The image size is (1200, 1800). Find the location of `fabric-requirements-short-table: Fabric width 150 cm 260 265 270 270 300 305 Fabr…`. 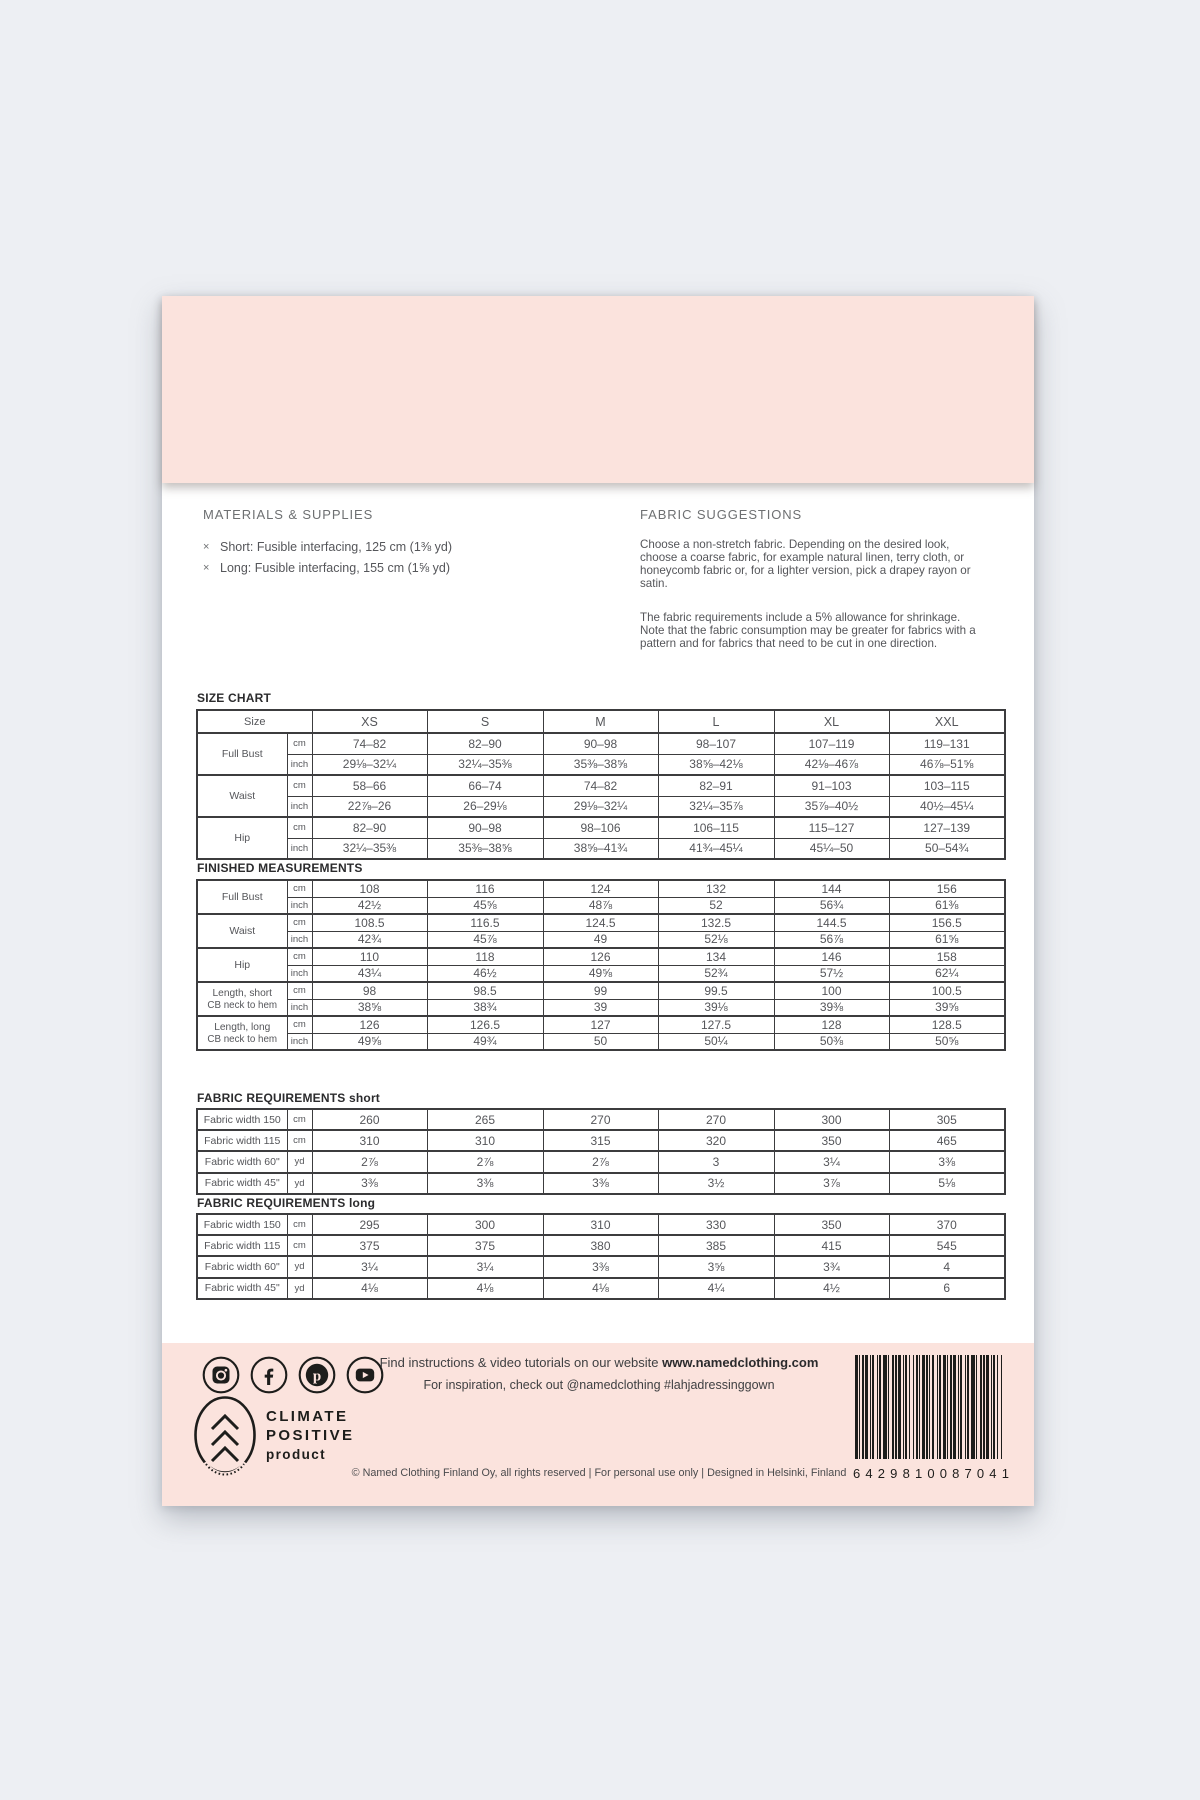

fabric-requirements-short-table: Fabric width 150 cm 260 265 270 270 300 305 Fabr… is located at coordinates (601, 1151).